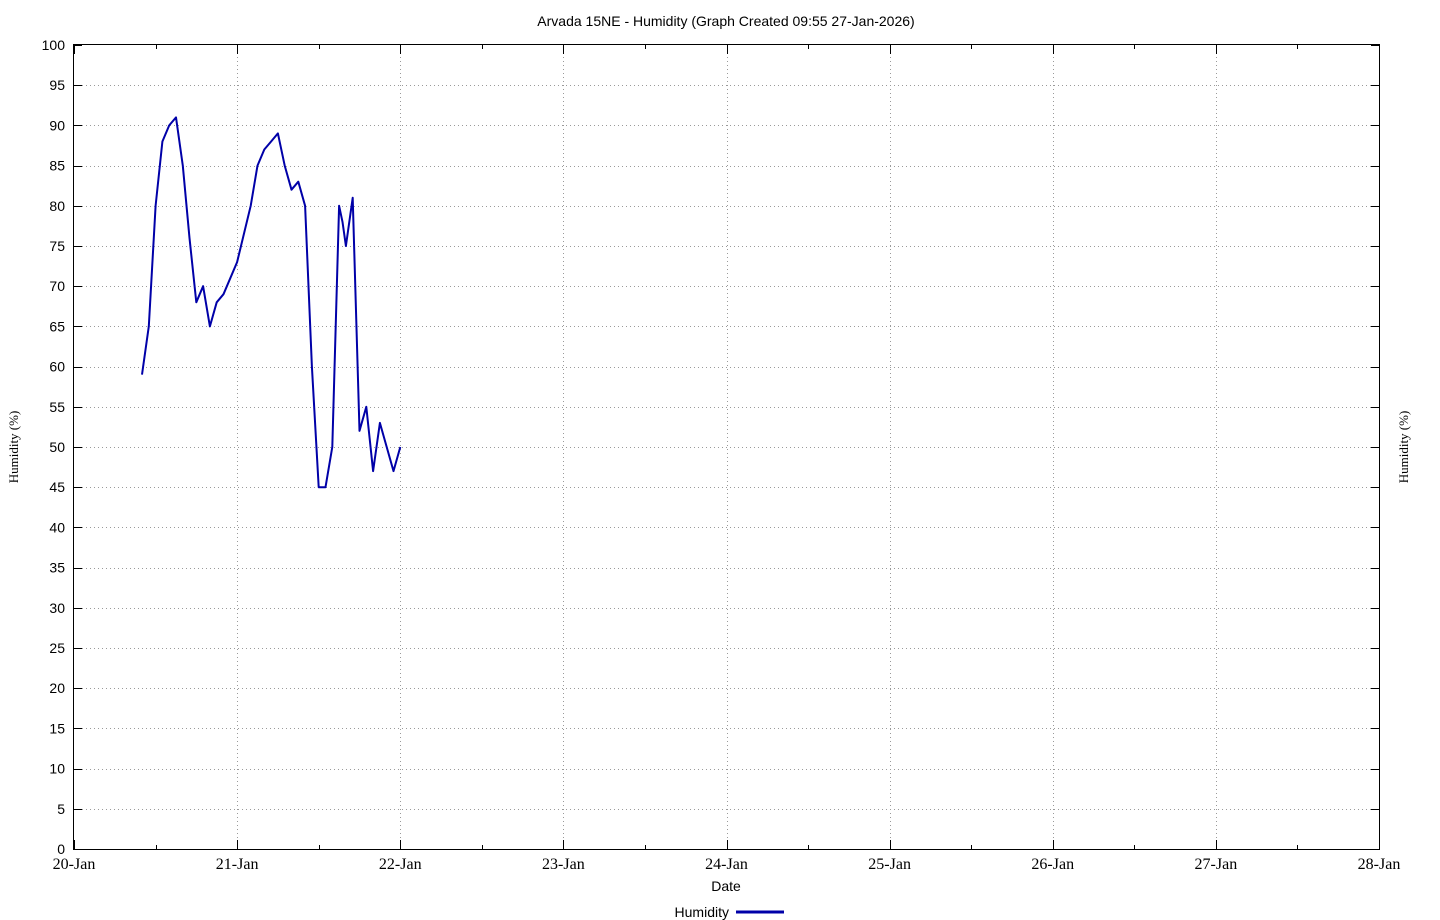 The width and height of the screenshot is (1440, 920). Describe the element at coordinates (57, 367) in the screenshot. I see `y-tick-label: 60` at that location.